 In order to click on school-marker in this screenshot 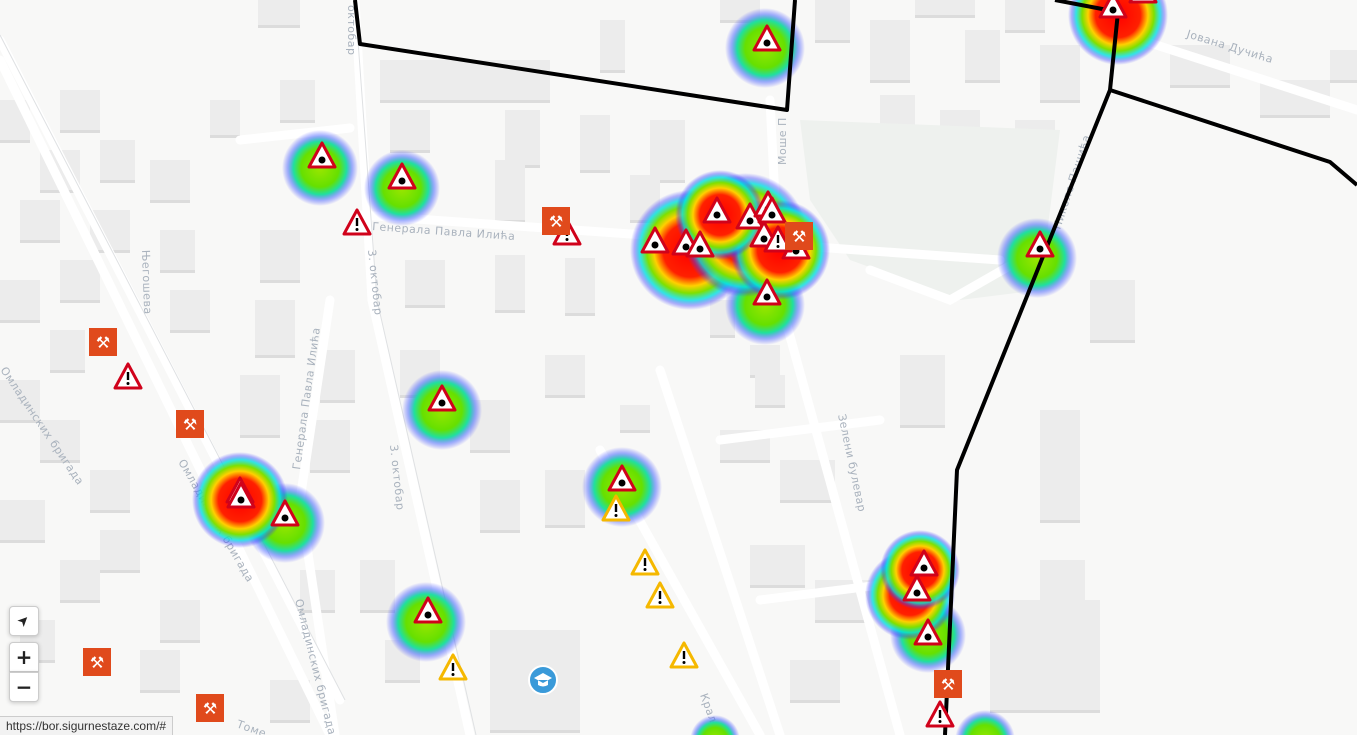, I will do `click(543, 680)`.